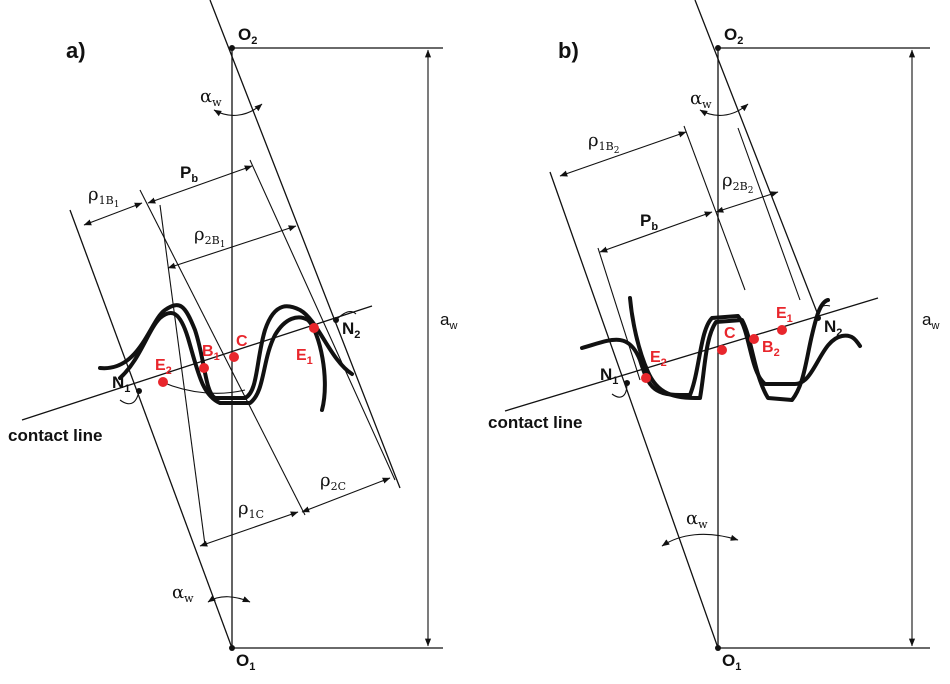  Describe the element at coordinates (718, 48) in the screenshot. I see `panel-b-O2-point` at that location.